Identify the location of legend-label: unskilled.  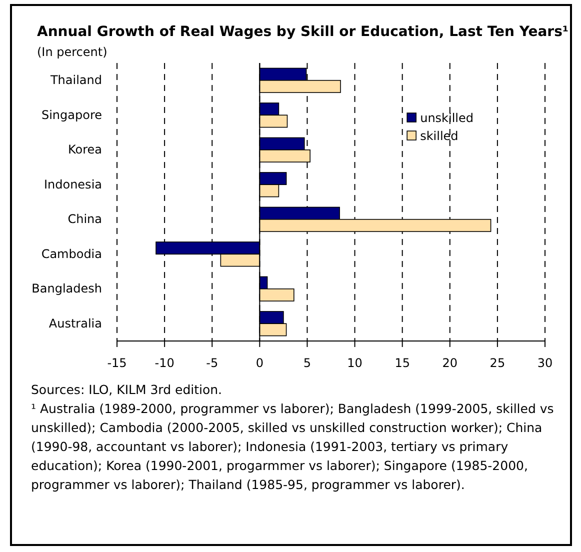
(447, 118).